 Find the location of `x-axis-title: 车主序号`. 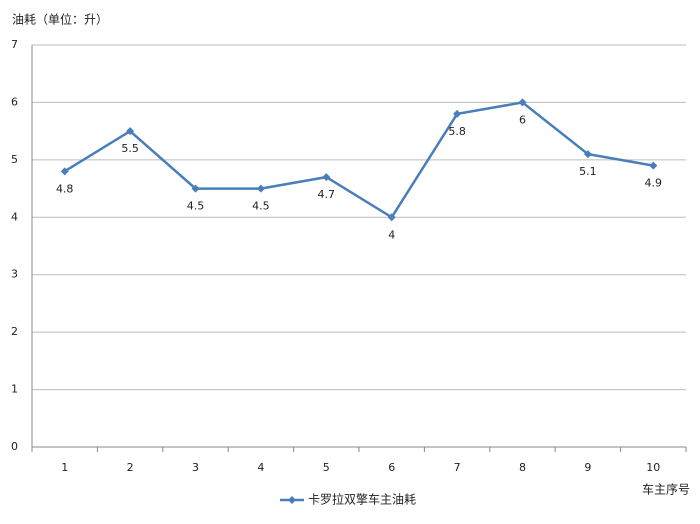

x-axis-title: 车主序号 is located at coordinates (666, 489).